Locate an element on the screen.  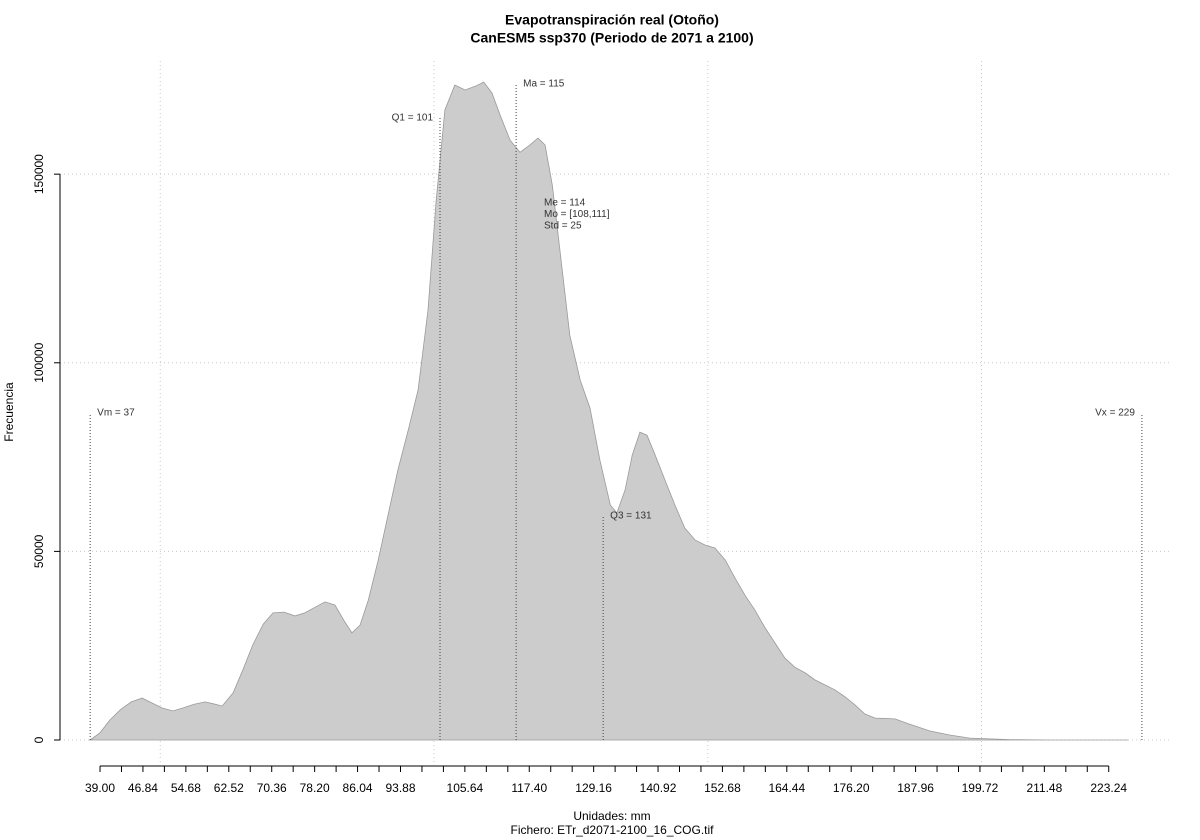
marker-label: Vm = 37 is located at coordinates (116, 413).